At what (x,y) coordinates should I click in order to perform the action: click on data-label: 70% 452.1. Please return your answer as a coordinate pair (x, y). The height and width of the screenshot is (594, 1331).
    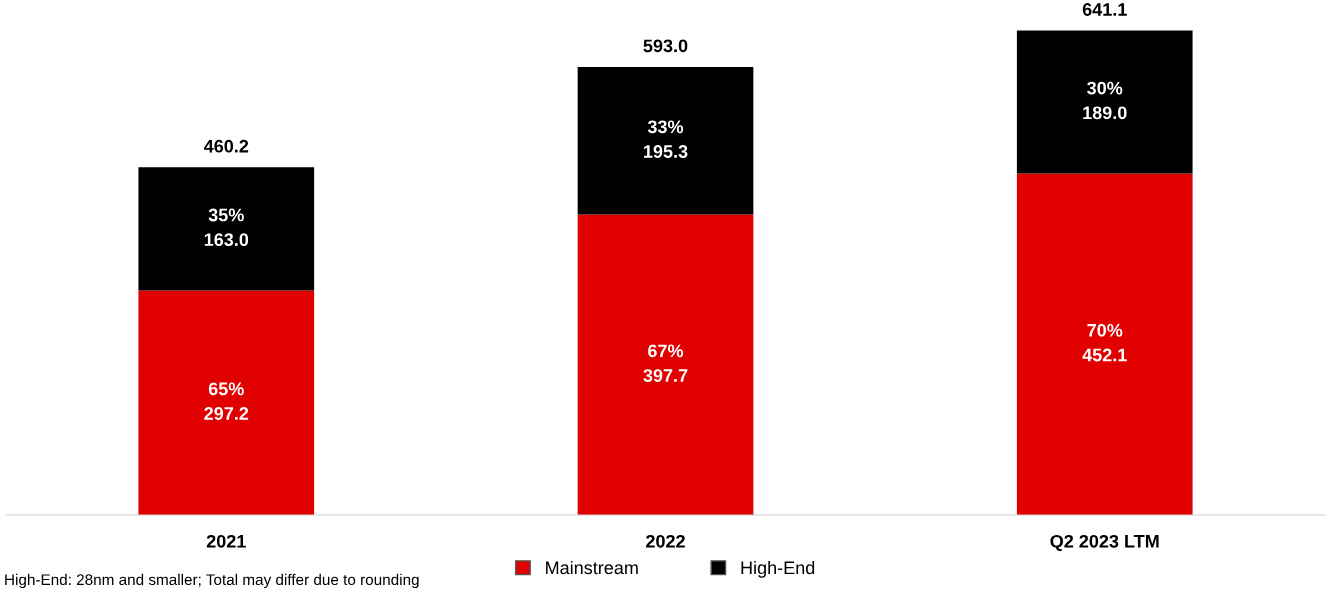
    Looking at the image, I should click on (1104, 342).